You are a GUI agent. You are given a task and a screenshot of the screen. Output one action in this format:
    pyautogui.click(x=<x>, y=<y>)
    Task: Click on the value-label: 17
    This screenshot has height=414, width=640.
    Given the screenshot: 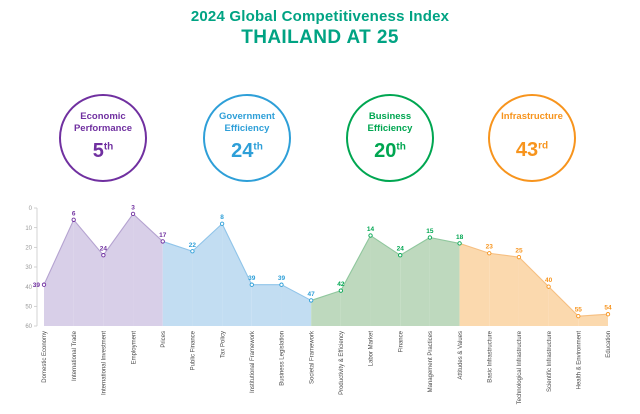 What is the action you would take?
    pyautogui.click(x=163, y=235)
    